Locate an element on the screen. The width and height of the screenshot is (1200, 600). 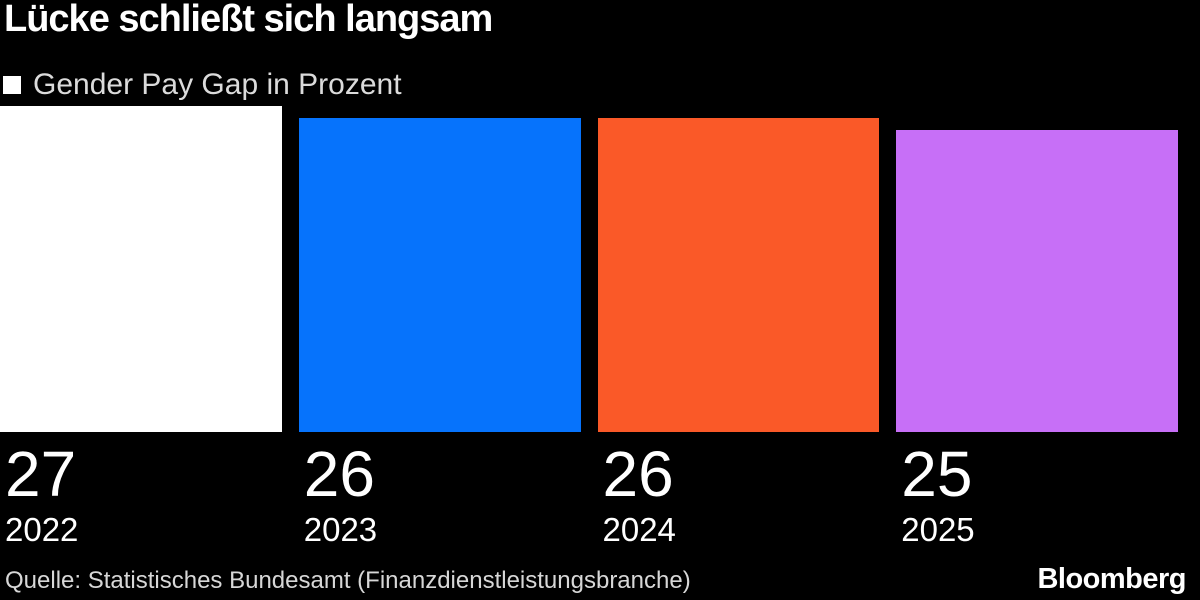
bar-value-label: 27 is located at coordinates (41, 474).